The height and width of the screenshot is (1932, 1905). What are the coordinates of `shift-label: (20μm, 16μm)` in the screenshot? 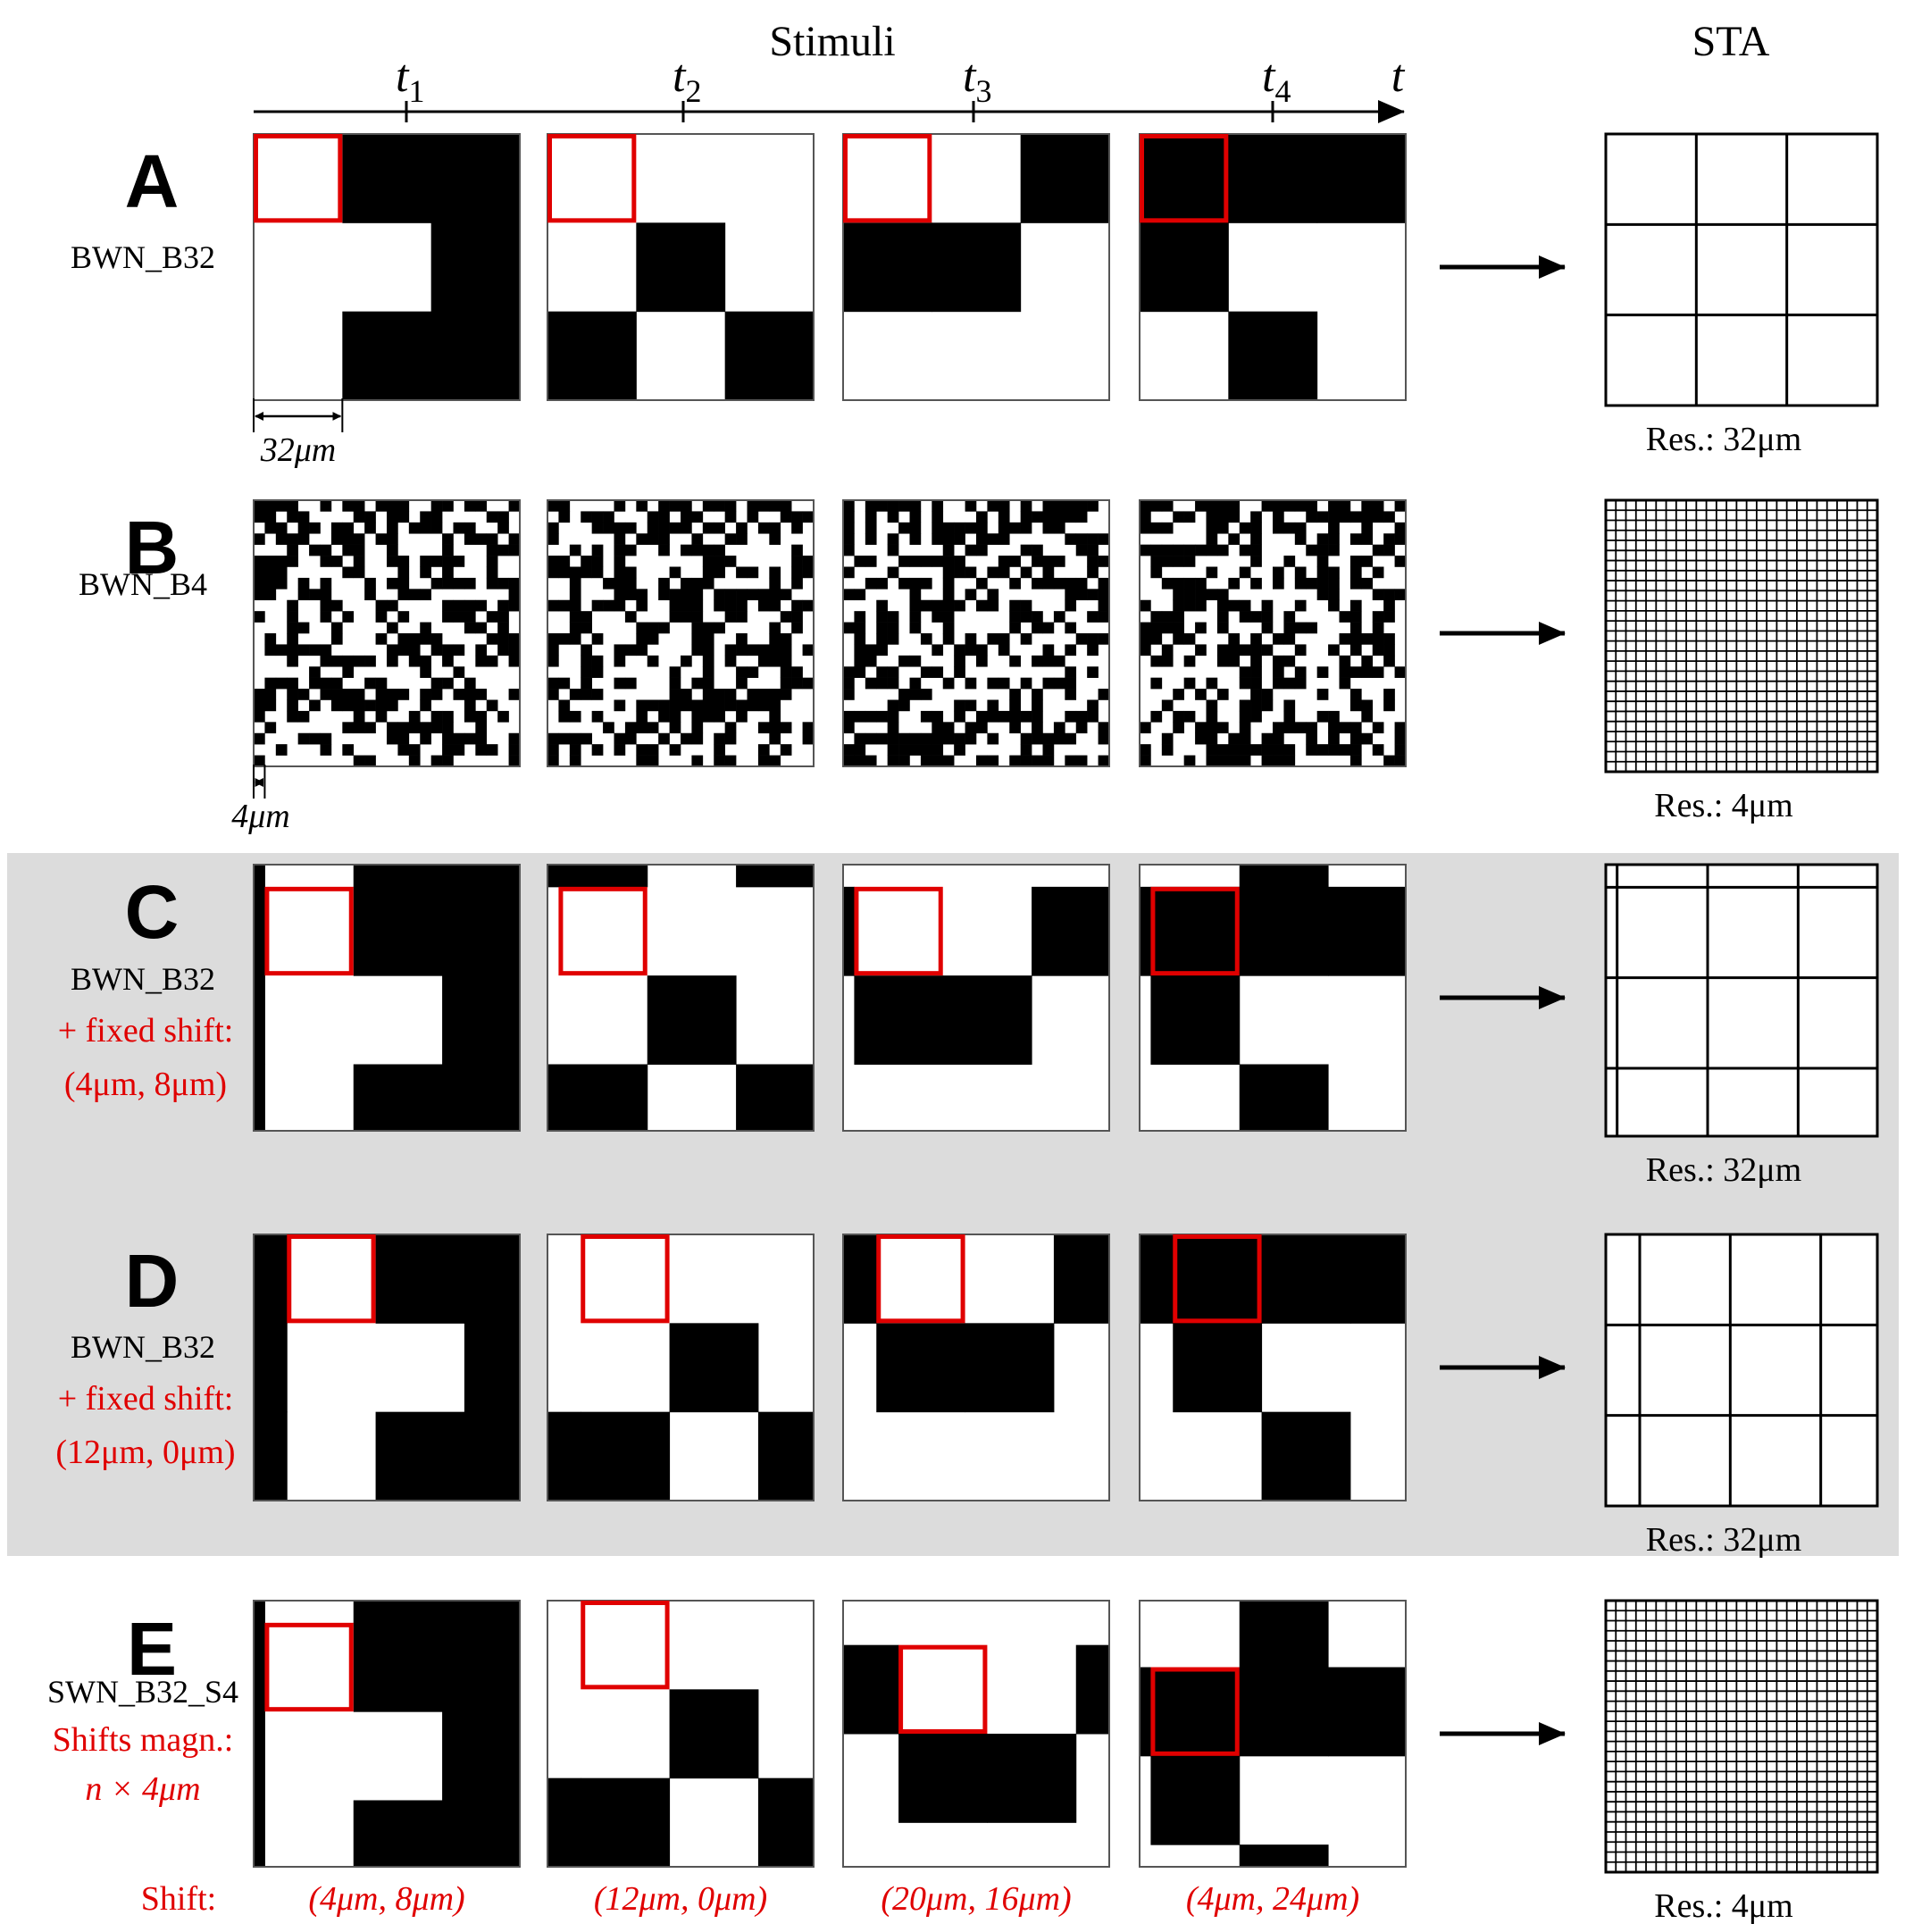 It's located at (976, 1899).